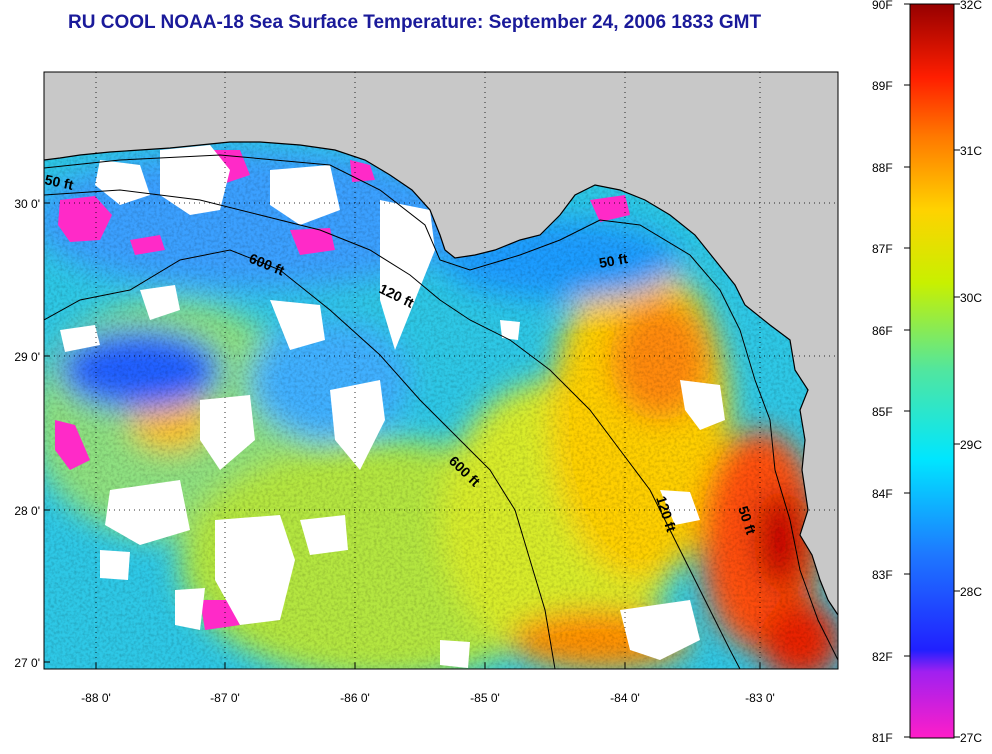 The height and width of the screenshot is (754, 992). I want to click on lon-label-84: -84 0', so click(625, 698).